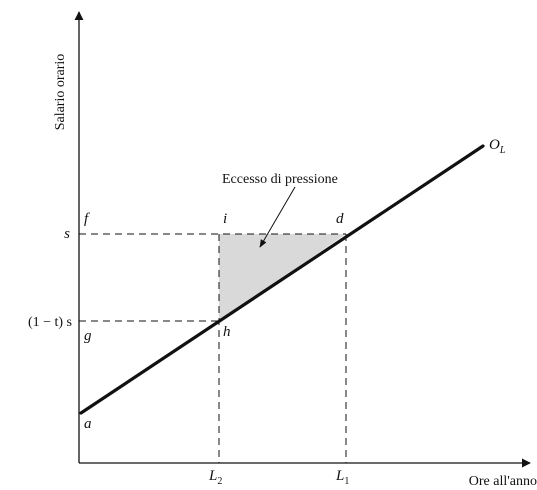 The height and width of the screenshot is (490, 537). I want to click on point-label-h: h, so click(227, 332).